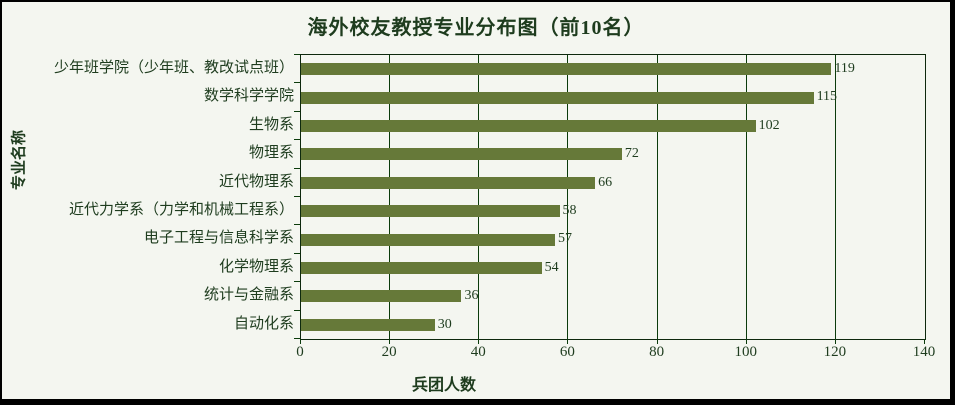 This screenshot has width=955, height=405. Describe the element at coordinates (631, 154) in the screenshot. I see `value-label: 72` at that location.